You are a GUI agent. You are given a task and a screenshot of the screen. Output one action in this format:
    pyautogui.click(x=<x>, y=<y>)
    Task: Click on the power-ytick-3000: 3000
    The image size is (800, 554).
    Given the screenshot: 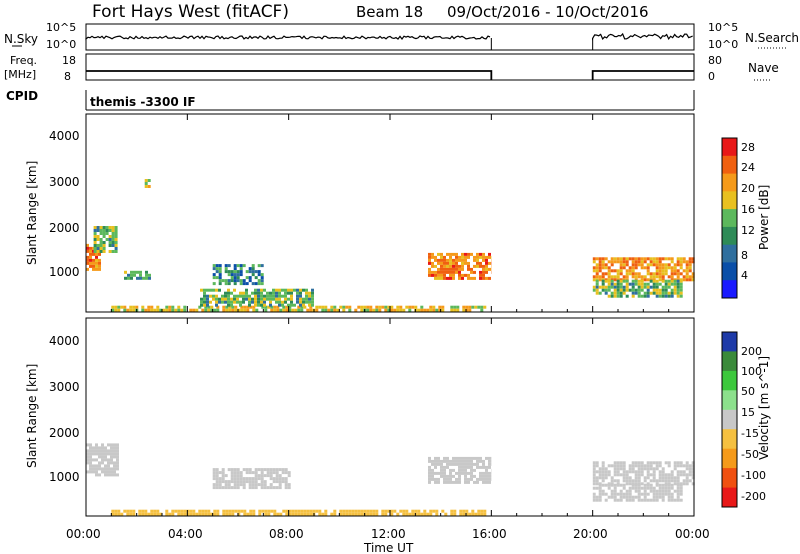 What is the action you would take?
    pyautogui.click(x=64, y=182)
    